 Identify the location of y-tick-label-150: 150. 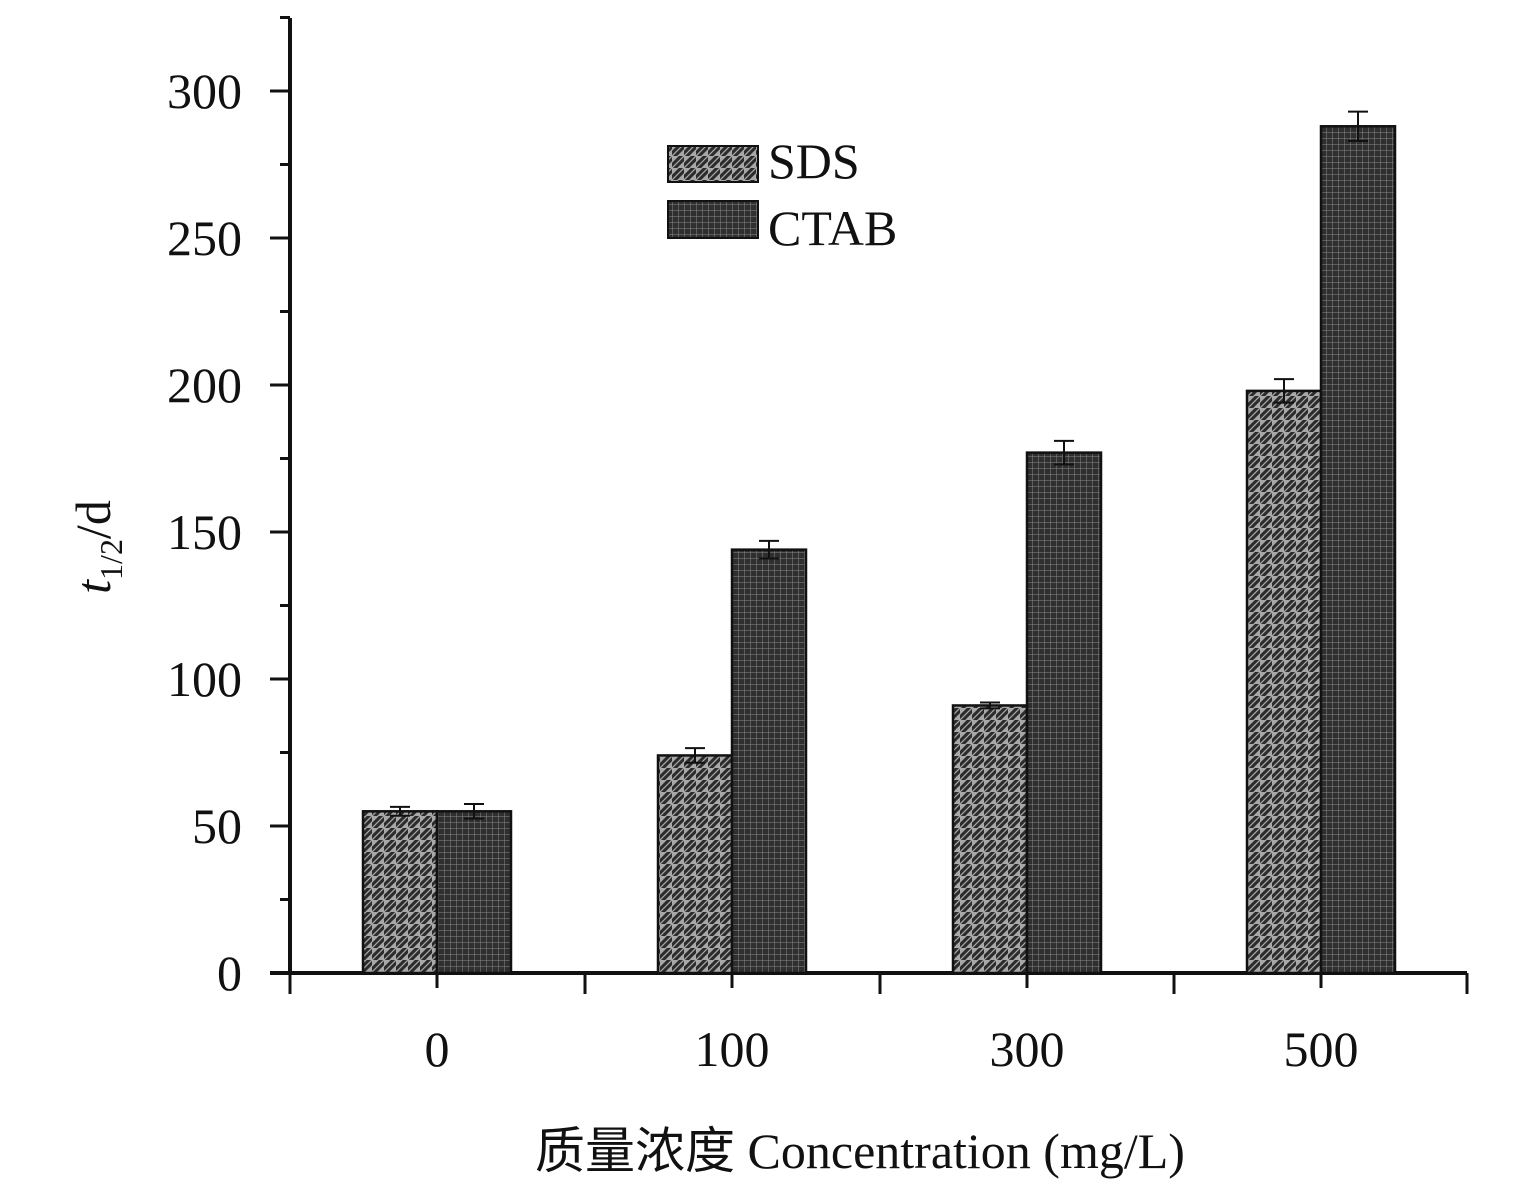
(204, 532).